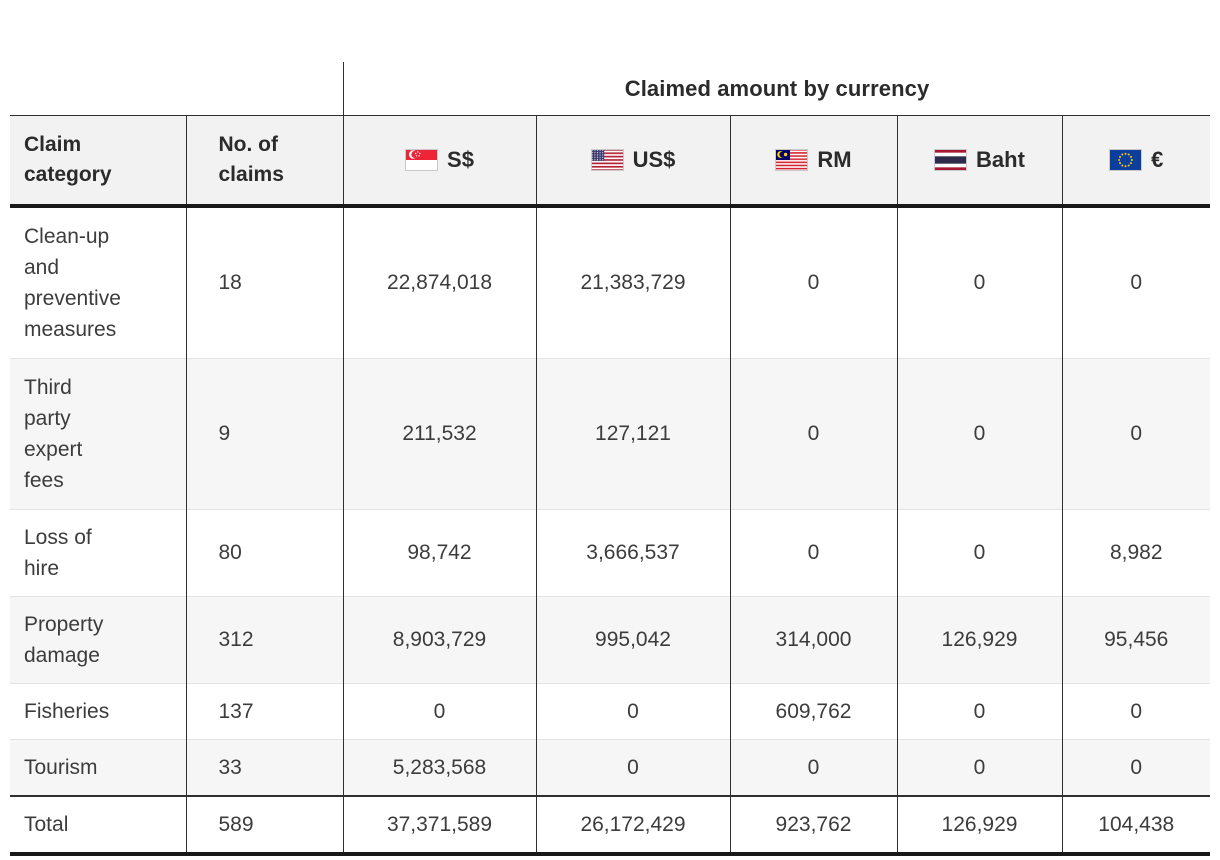 The image size is (1220, 860). I want to click on header-claim-category: Claim category, so click(98, 161).